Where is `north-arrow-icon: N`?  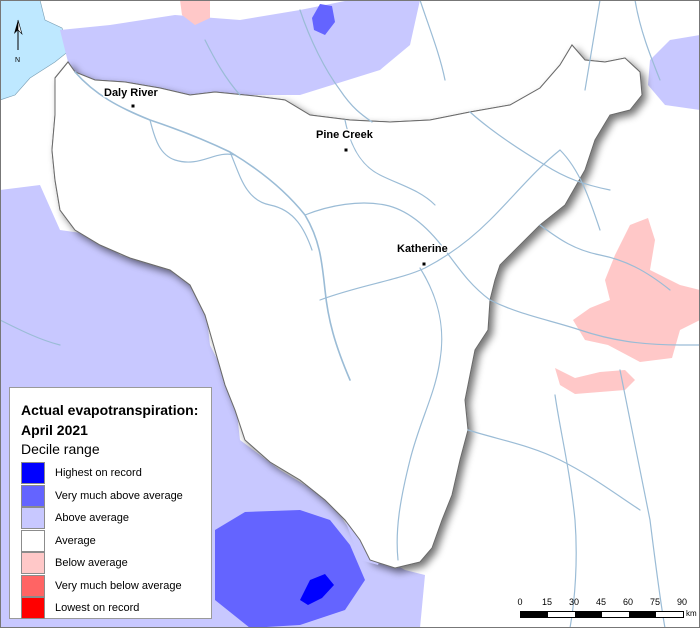
north-arrow-icon: N is located at coordinates (18, 41).